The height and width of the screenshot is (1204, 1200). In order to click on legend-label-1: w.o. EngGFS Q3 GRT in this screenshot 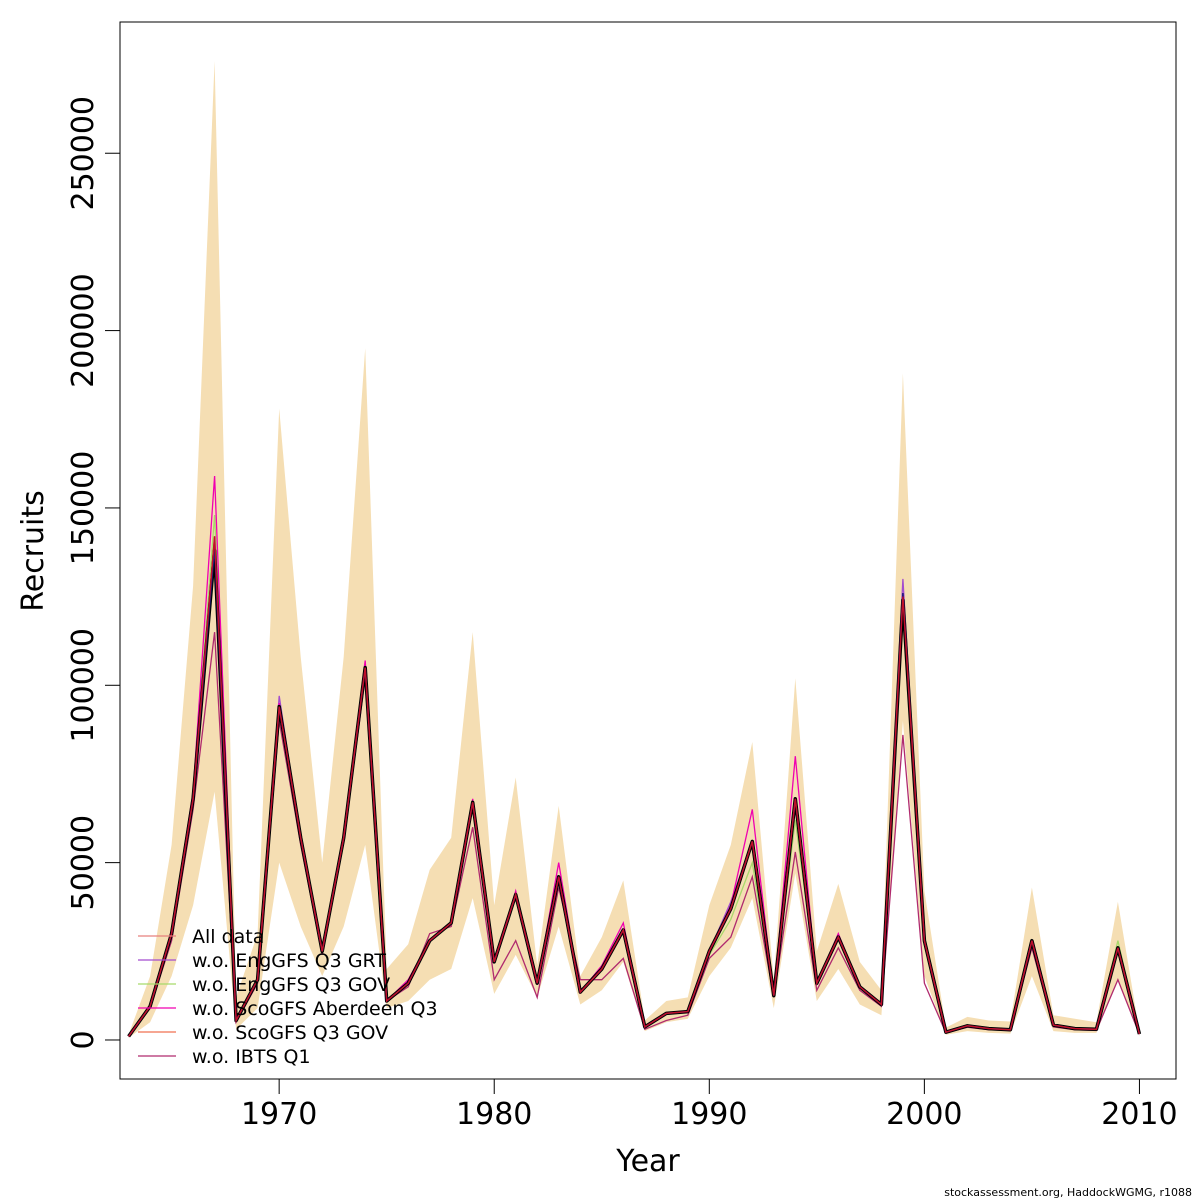, I will do `click(289, 961)`.